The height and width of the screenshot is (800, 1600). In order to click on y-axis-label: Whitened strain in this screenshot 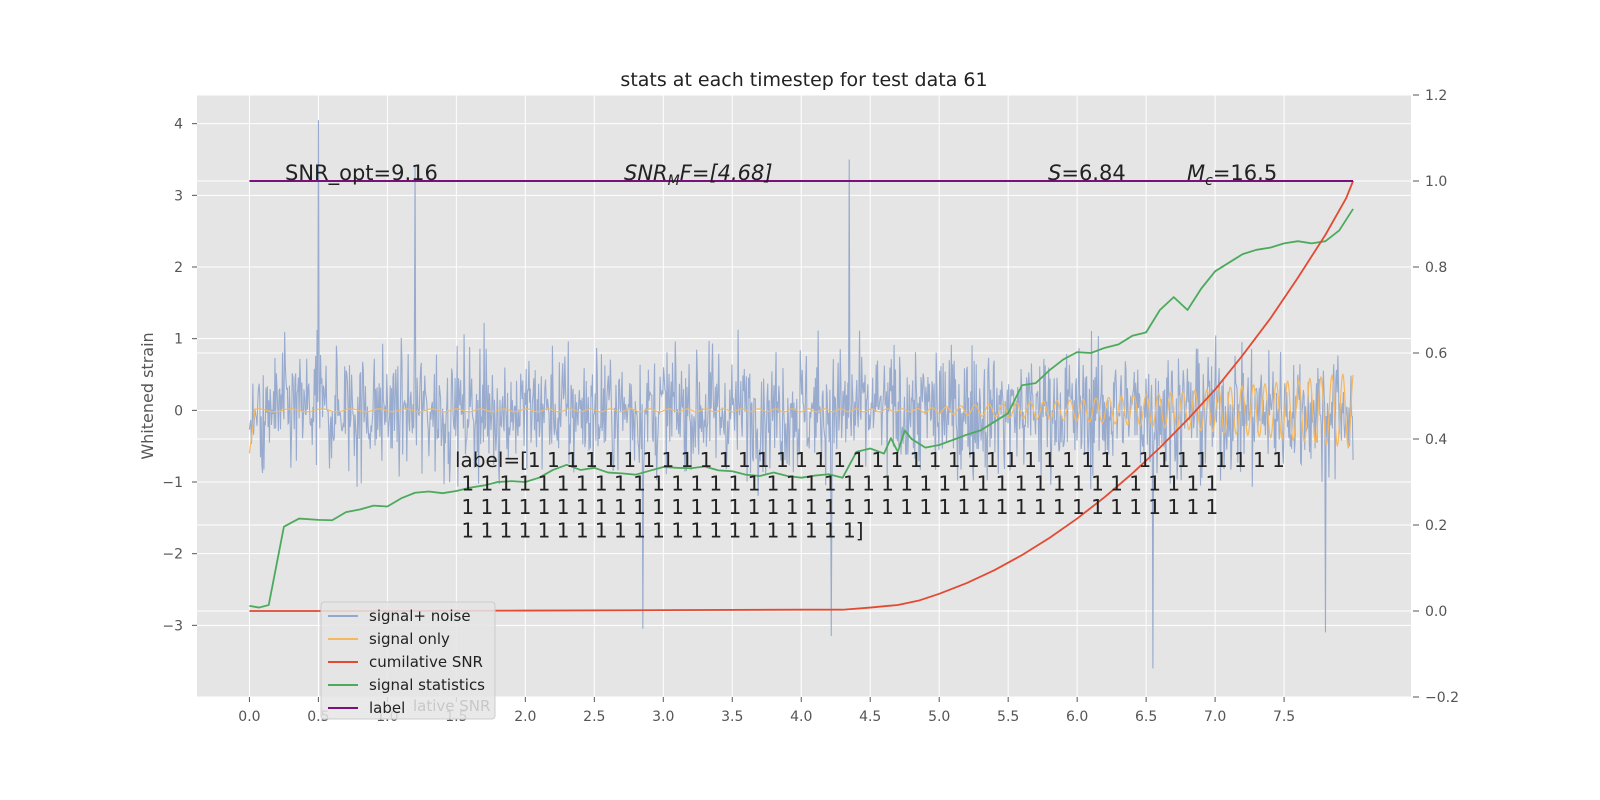, I will do `click(147, 395)`.